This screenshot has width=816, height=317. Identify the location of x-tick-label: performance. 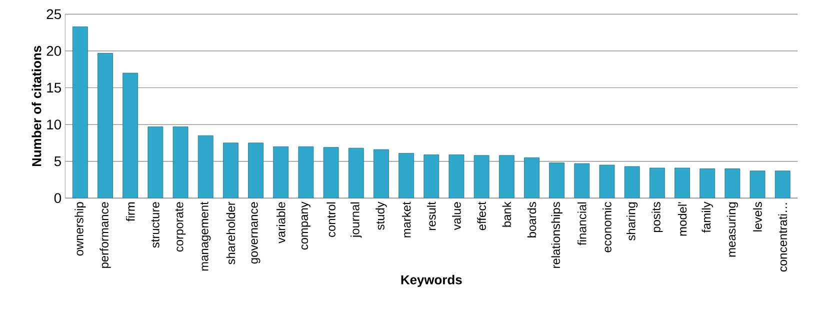
(105, 235).